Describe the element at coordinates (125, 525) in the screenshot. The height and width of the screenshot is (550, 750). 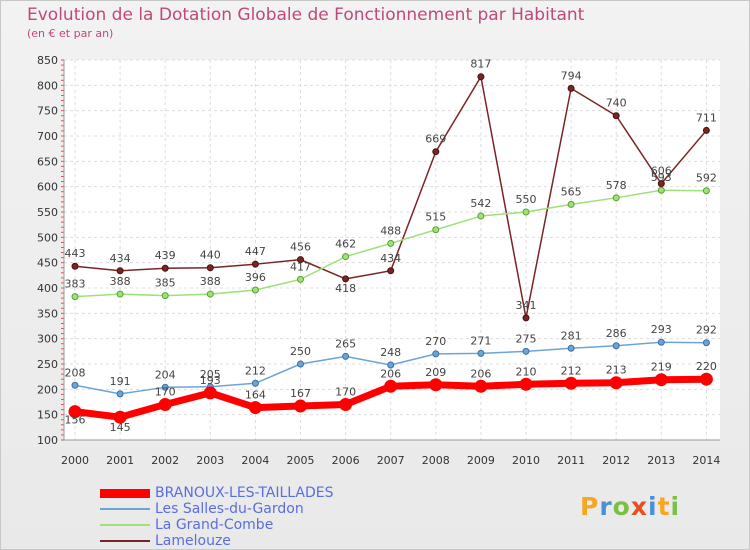
I see `legend-swatch-la-grand-combe` at that location.